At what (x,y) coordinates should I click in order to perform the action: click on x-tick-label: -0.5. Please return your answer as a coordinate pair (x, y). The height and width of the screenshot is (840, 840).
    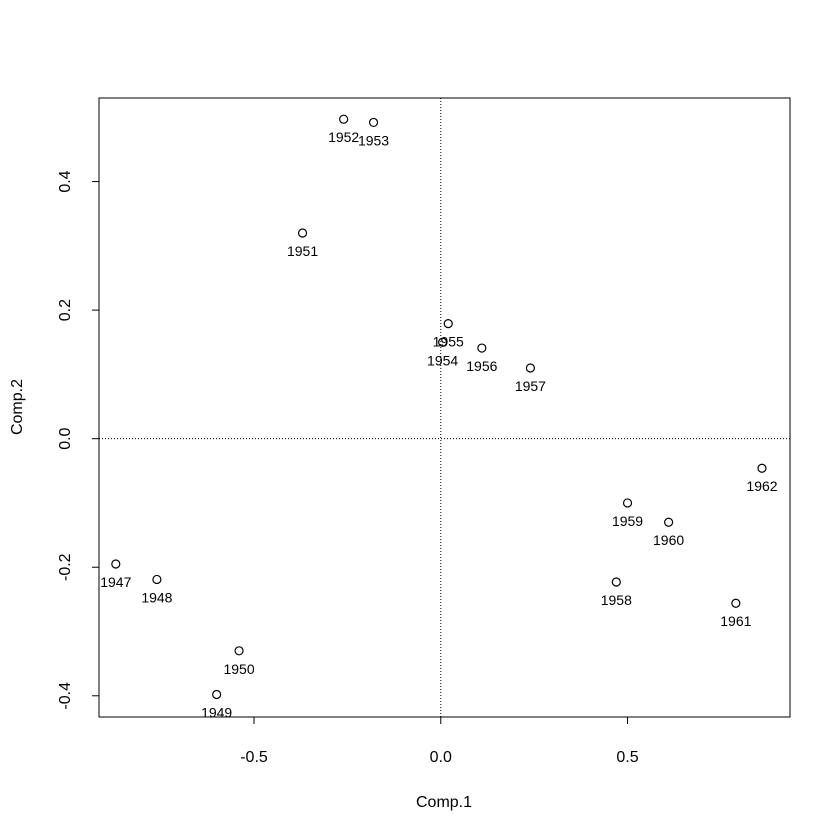
    Looking at the image, I should click on (254, 757).